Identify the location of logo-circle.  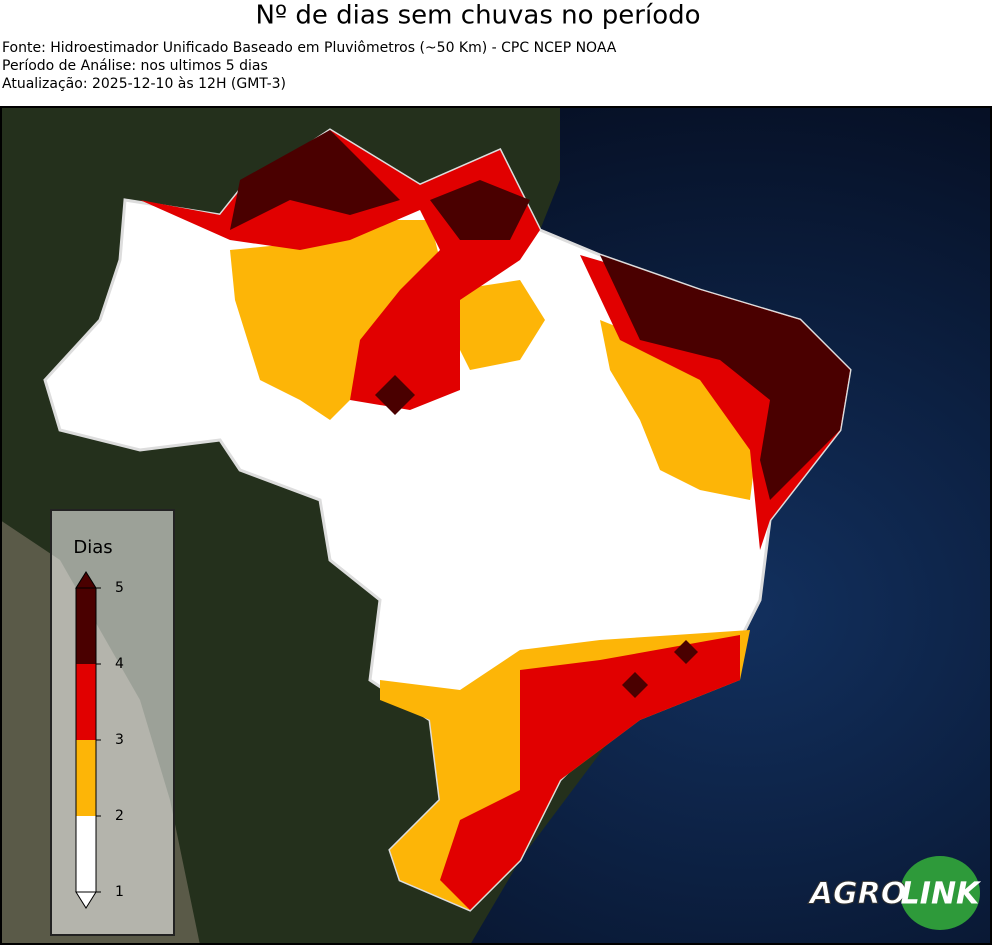
(940, 893).